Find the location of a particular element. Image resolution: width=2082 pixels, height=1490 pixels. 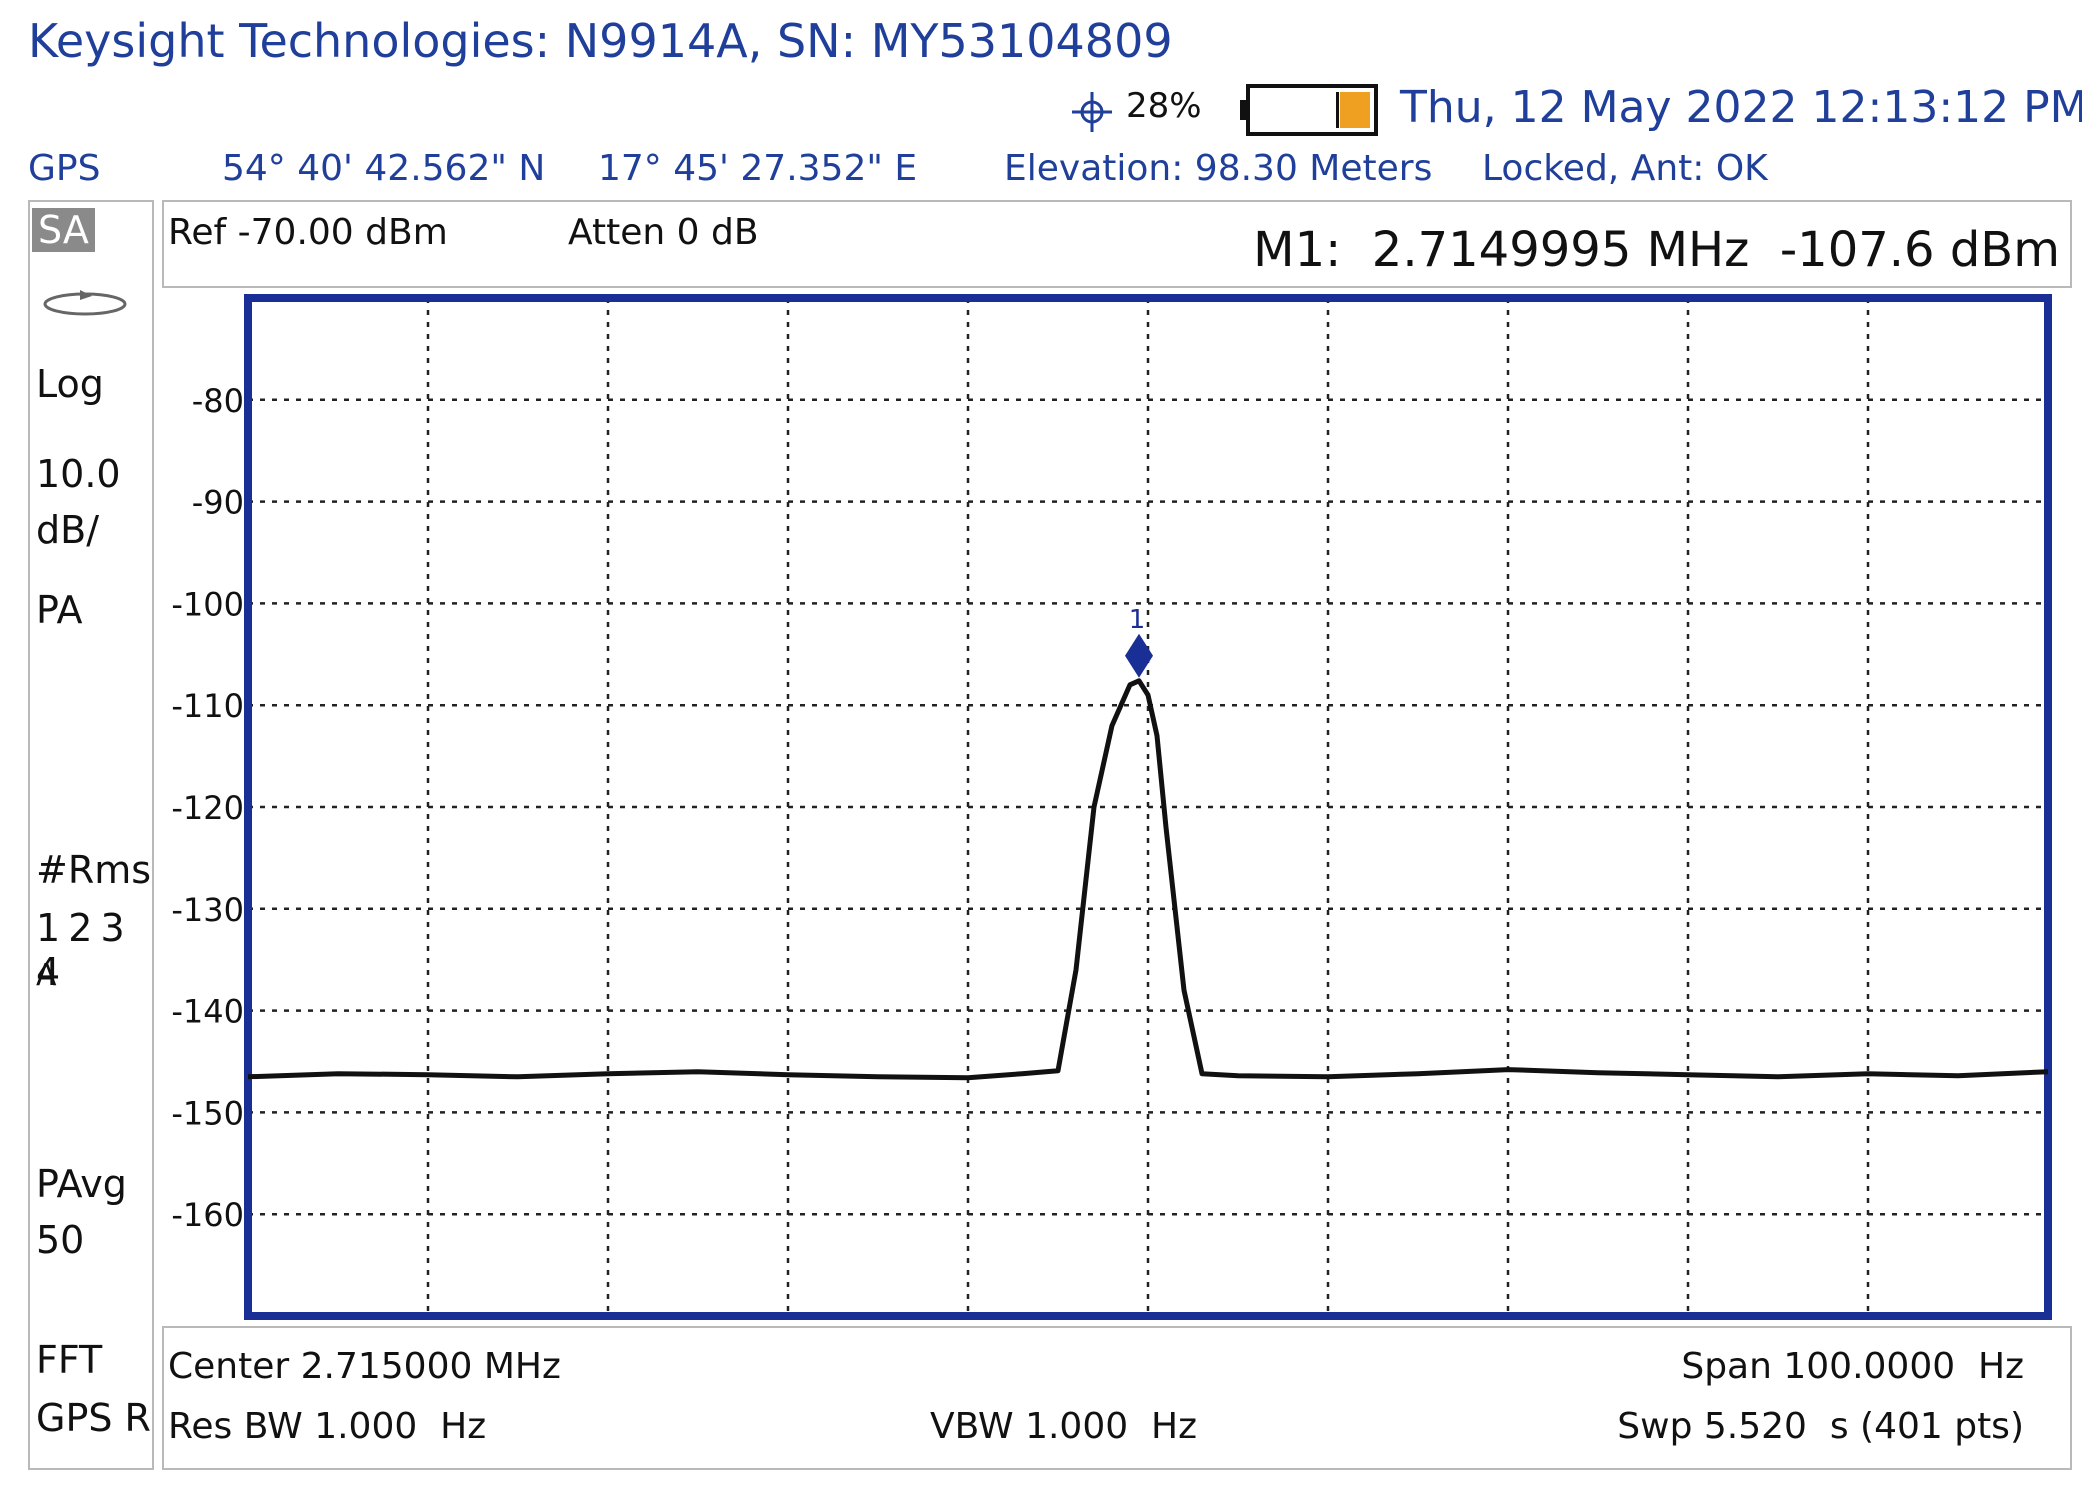

gps-elevation: Elevation: 98.30 Meters is located at coordinates (1218, 168).